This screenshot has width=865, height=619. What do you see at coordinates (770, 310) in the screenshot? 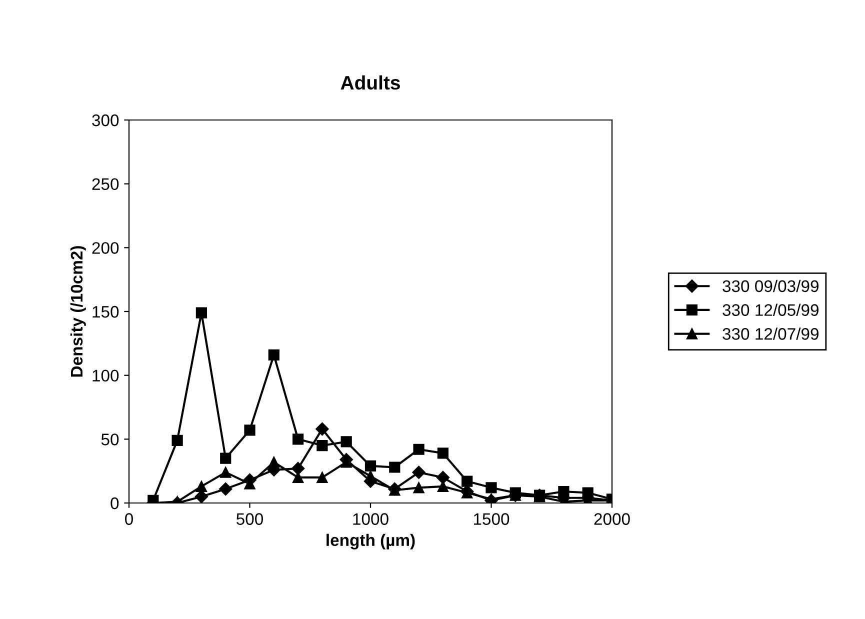
I see `legend-label: 330 12/05/99` at bounding box center [770, 310].